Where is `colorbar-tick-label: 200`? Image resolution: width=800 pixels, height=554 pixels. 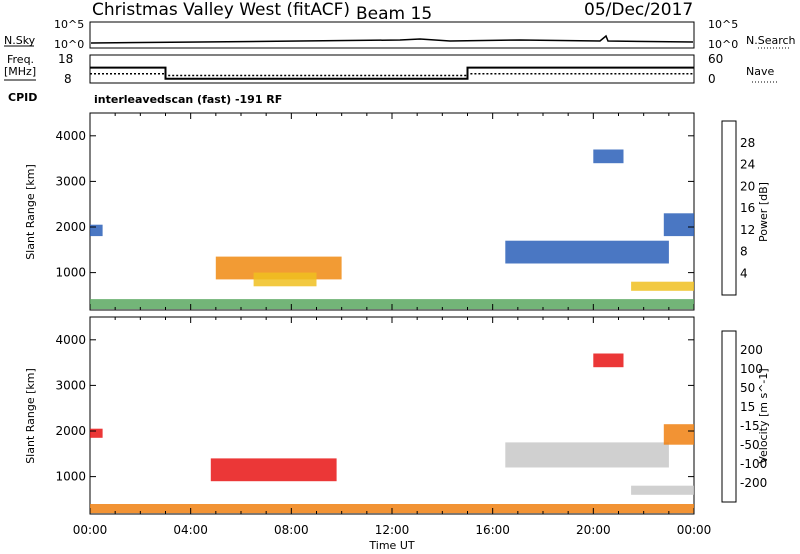
colorbar-tick-label: 200 is located at coordinates (751, 350).